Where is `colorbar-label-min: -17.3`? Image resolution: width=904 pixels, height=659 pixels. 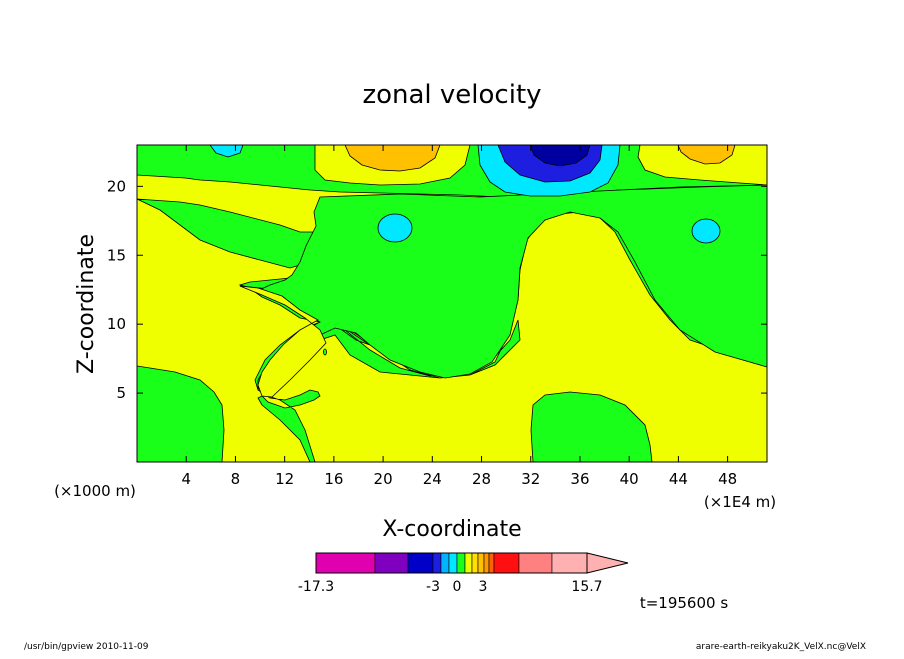
colorbar-label-min: -17.3 is located at coordinates (316, 587).